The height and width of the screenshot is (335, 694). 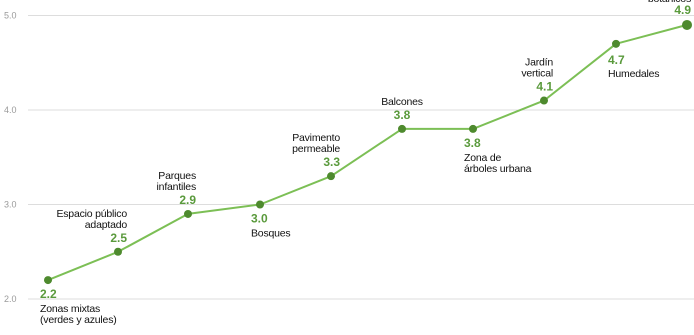 I want to click on value-label: 2.5, so click(x=118, y=238).